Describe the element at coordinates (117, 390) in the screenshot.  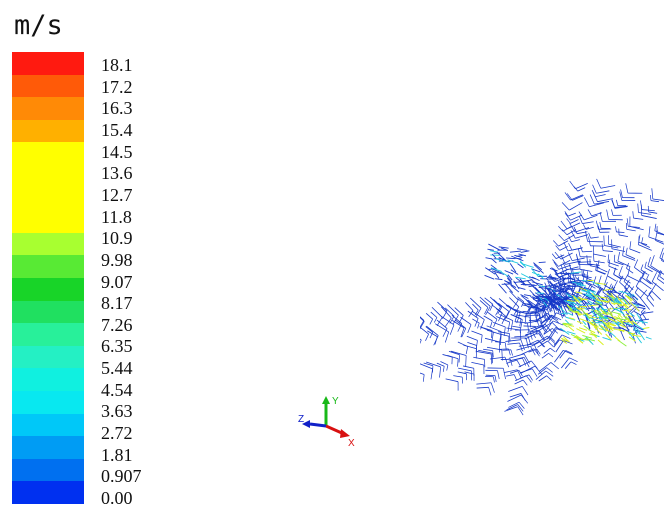
I see `colorbar-tick-label: 4.54` at that location.